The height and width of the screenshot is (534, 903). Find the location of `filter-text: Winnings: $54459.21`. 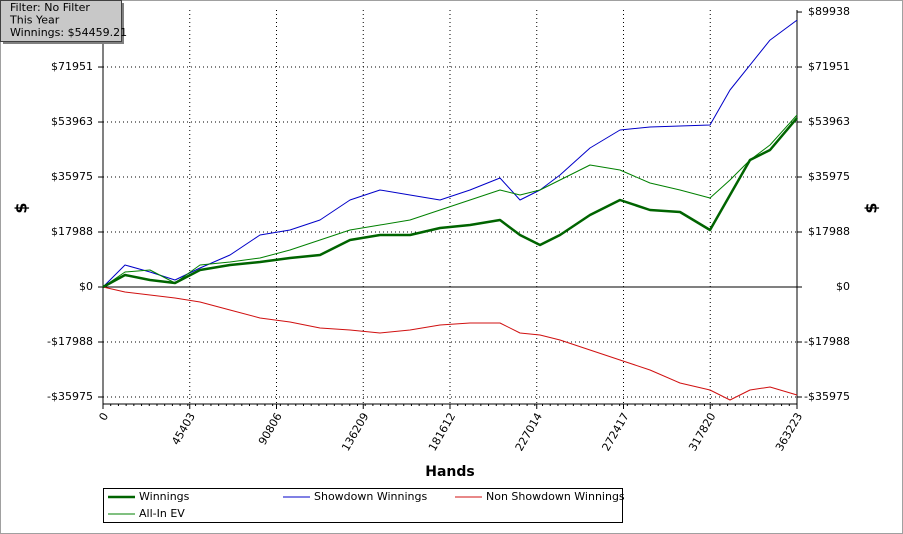

filter-text: Winnings: $54459.21 is located at coordinates (68, 32).